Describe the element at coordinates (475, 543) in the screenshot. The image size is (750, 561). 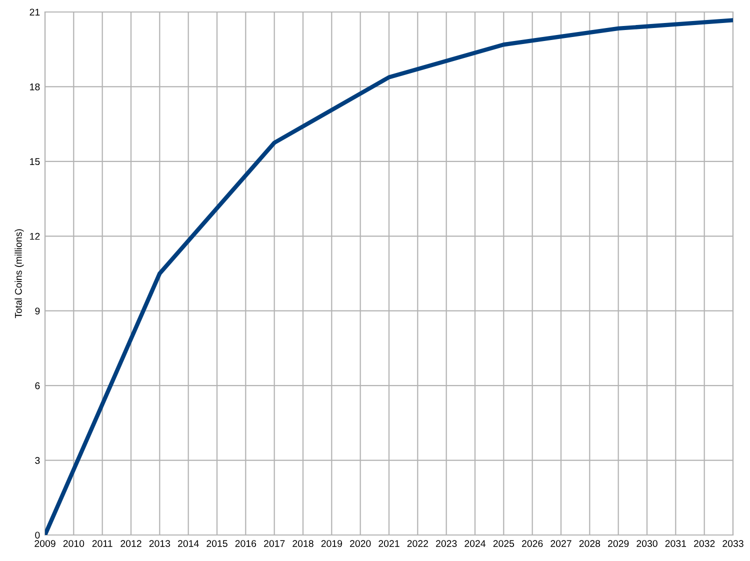
I see `x-tick-label: 2024` at that location.